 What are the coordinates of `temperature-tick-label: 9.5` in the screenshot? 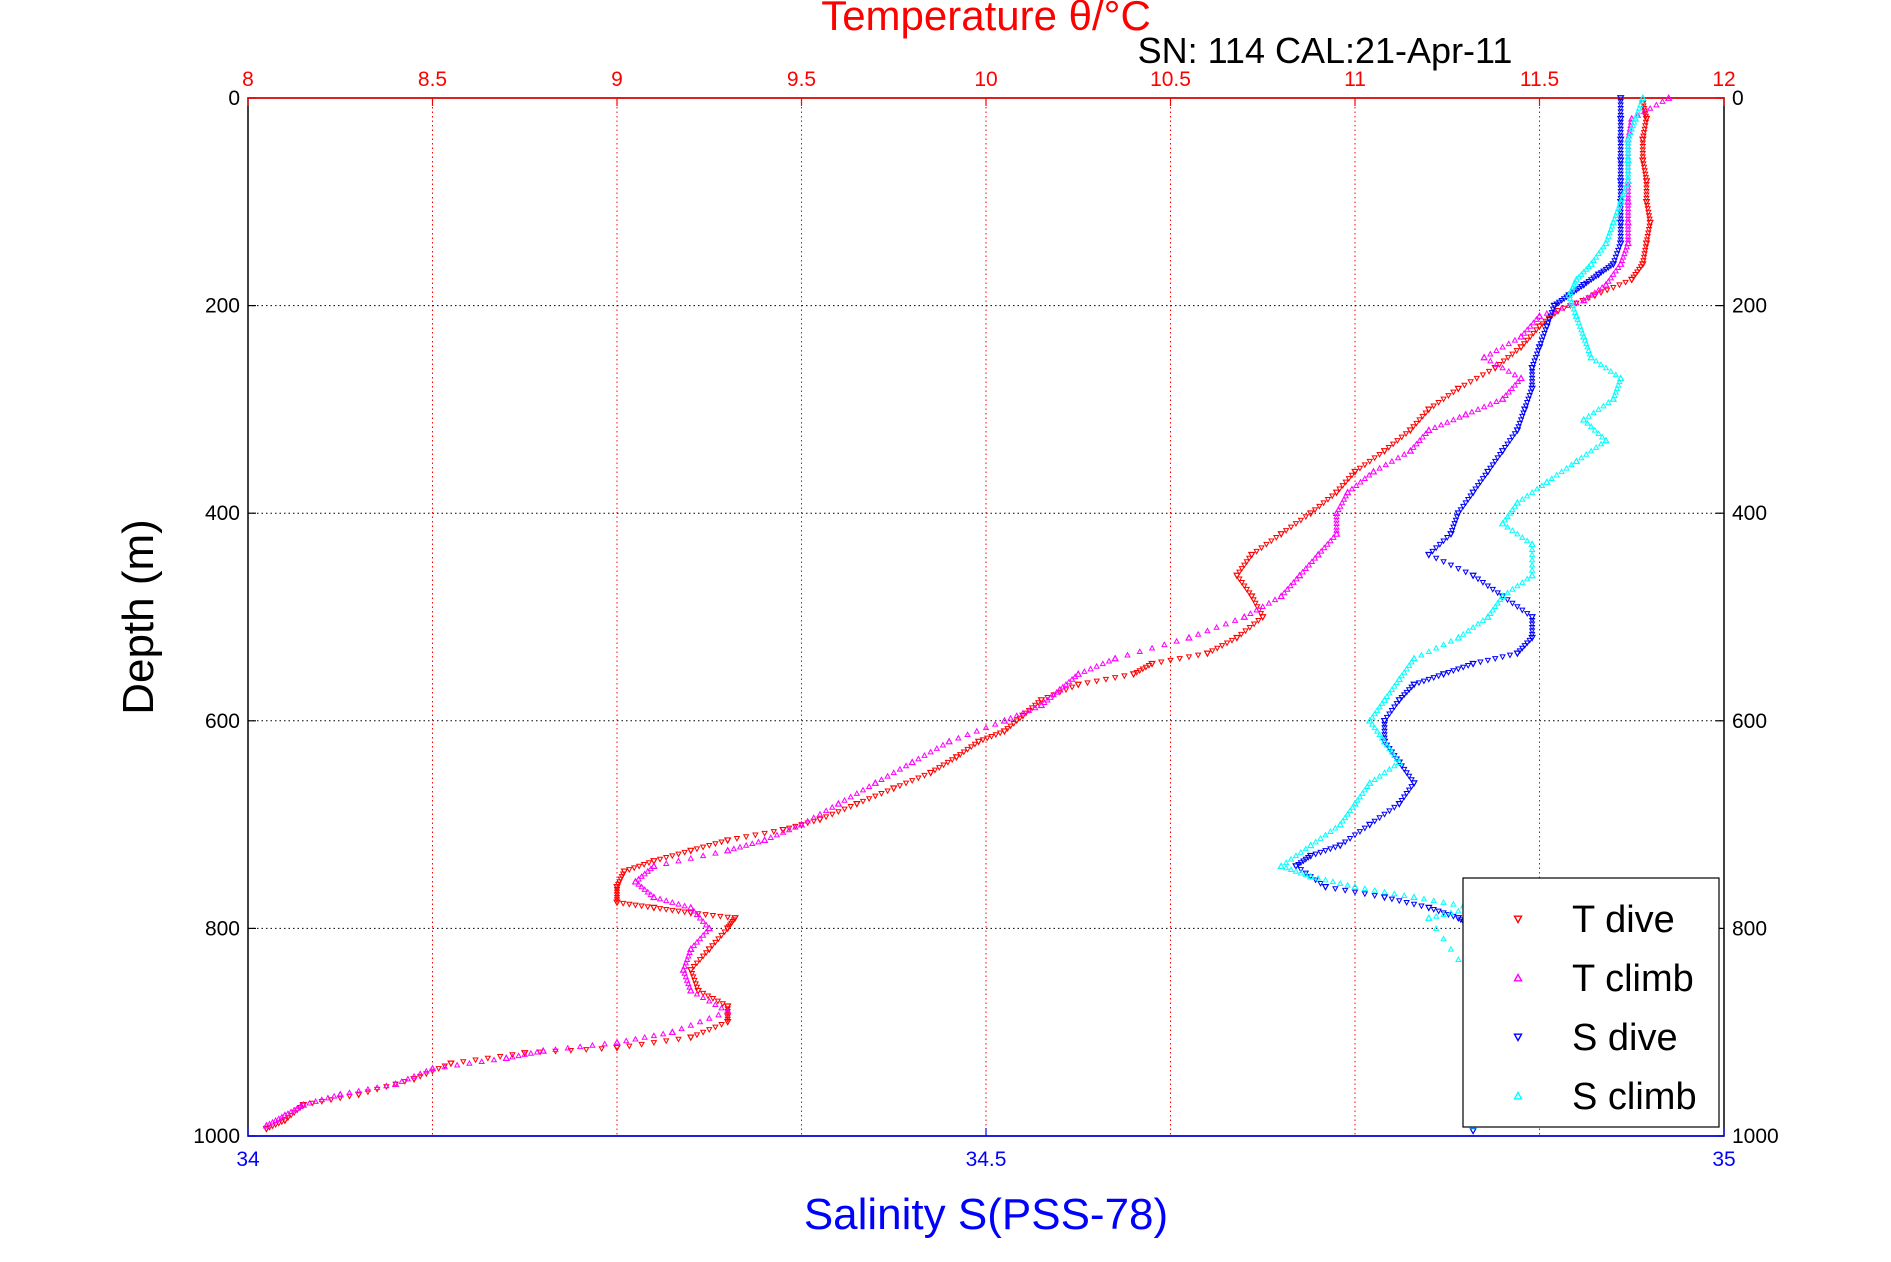 It's located at (801, 79).